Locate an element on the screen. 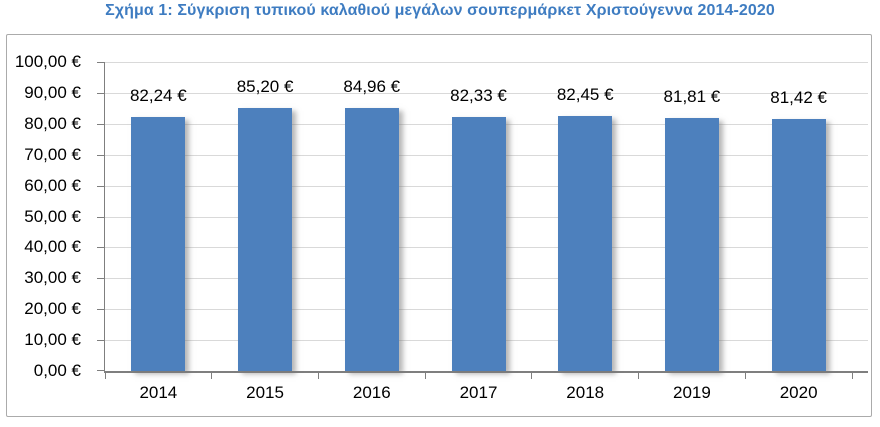  y-axis-tick-label: 100,00 € is located at coordinates (47, 61).